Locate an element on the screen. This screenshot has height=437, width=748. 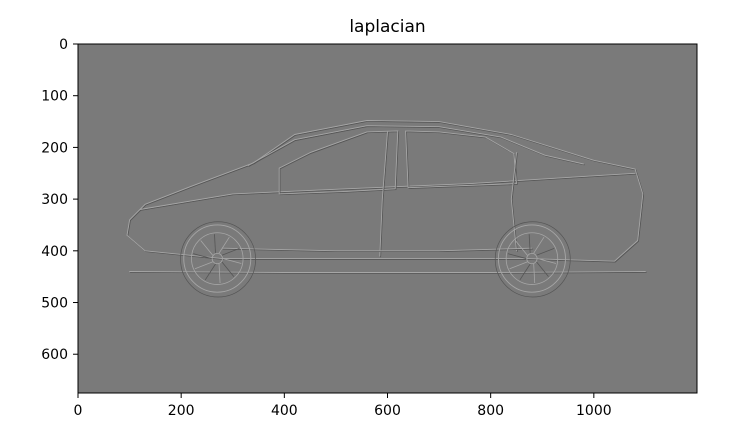
front-wheel is located at coordinates (217, 258).